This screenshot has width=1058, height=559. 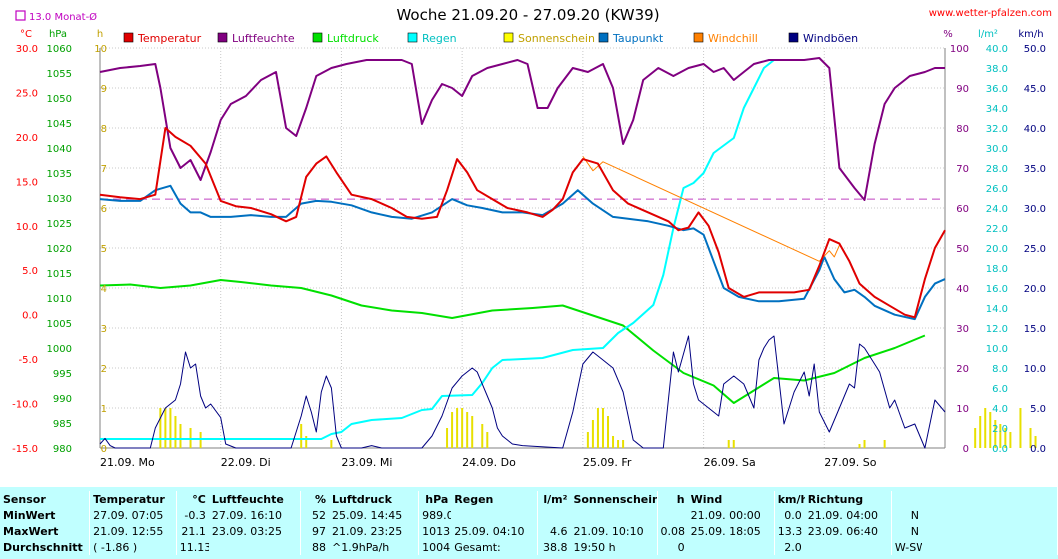 I want to click on axis-tick-rain_lm2: 38.0, so click(x=997, y=69).